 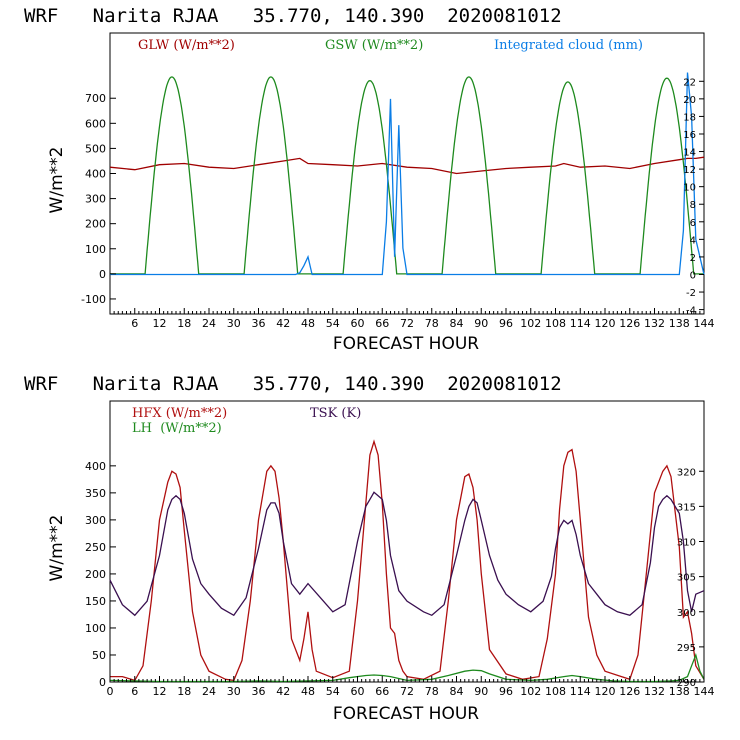 What do you see at coordinates (406, 344) in the screenshot?
I see `upper-x-axis-label: FORECAST HOUR` at bounding box center [406, 344].